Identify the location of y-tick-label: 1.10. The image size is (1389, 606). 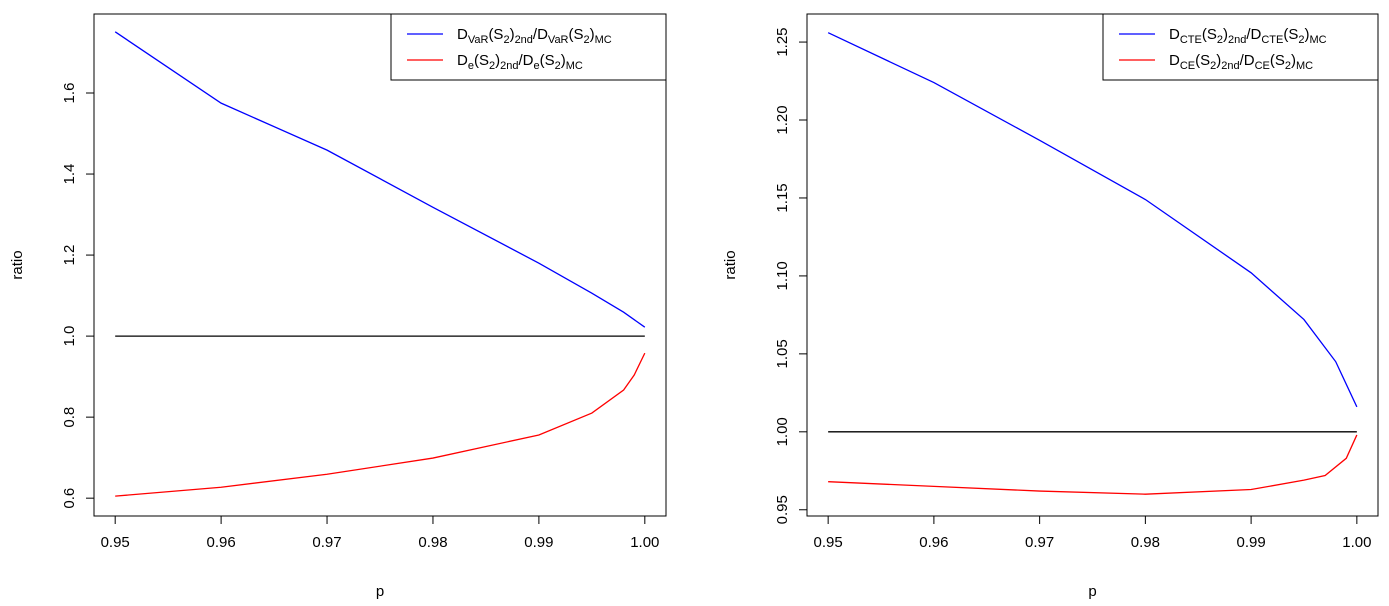
(782, 275).